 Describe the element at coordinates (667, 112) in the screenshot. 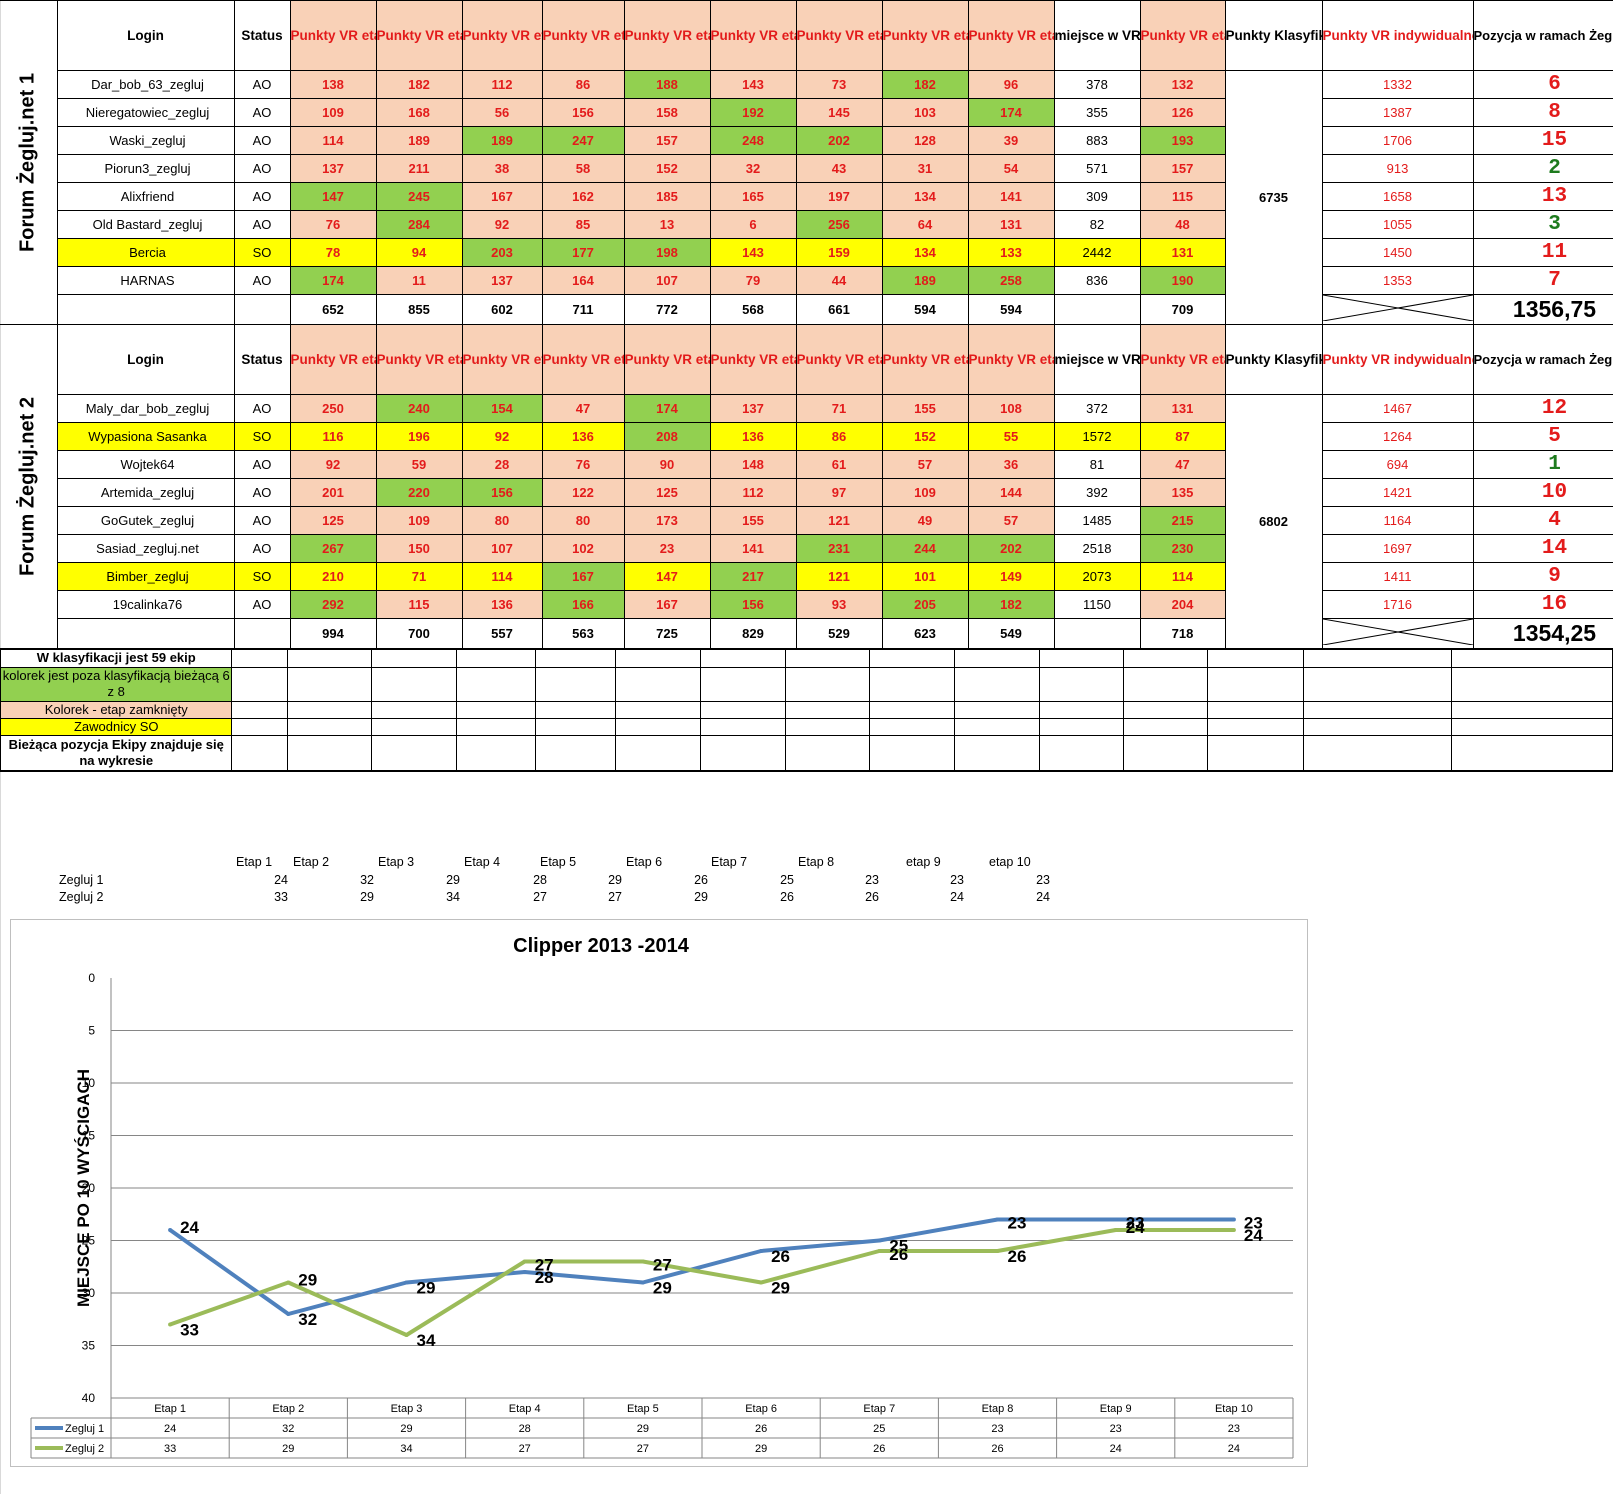

I see `stage-points: 158` at that location.